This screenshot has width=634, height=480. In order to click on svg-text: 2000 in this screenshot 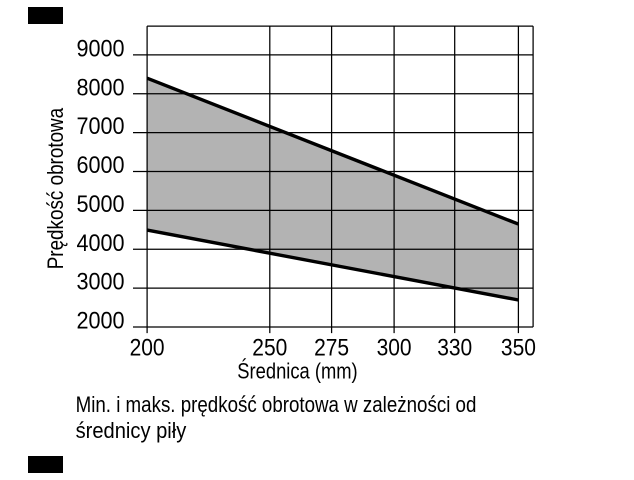, I will do `click(100, 320)`.